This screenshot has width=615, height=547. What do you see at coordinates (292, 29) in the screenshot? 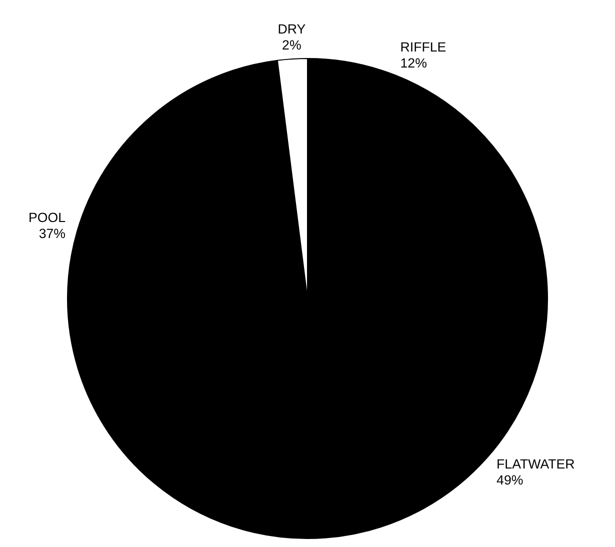
I see `slice-label: DRY` at bounding box center [292, 29].